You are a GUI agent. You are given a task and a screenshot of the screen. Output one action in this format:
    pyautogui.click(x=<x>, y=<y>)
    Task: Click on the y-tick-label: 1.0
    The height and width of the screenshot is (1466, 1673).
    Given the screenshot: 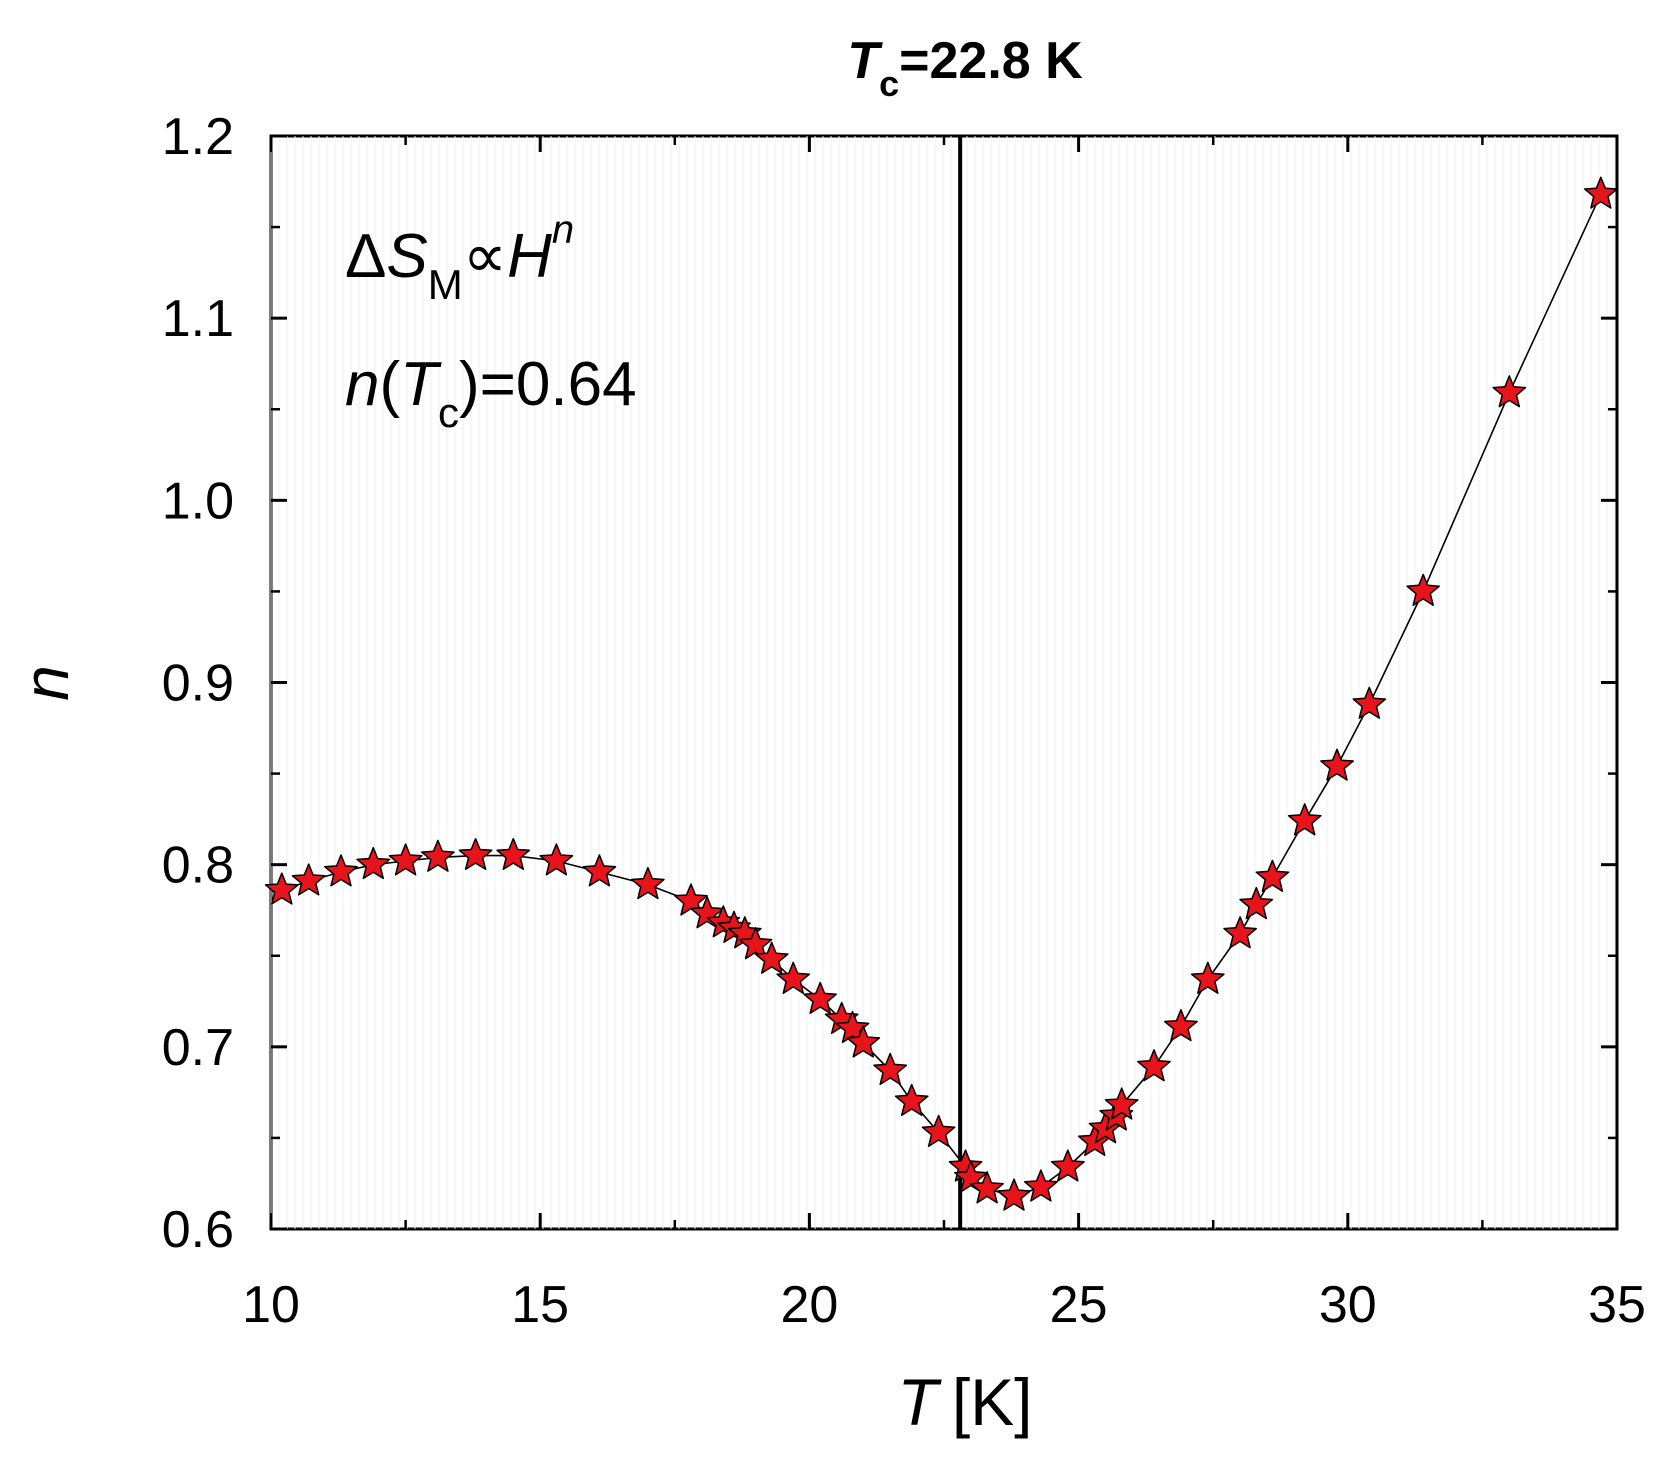 What is the action you would take?
    pyautogui.click(x=198, y=501)
    